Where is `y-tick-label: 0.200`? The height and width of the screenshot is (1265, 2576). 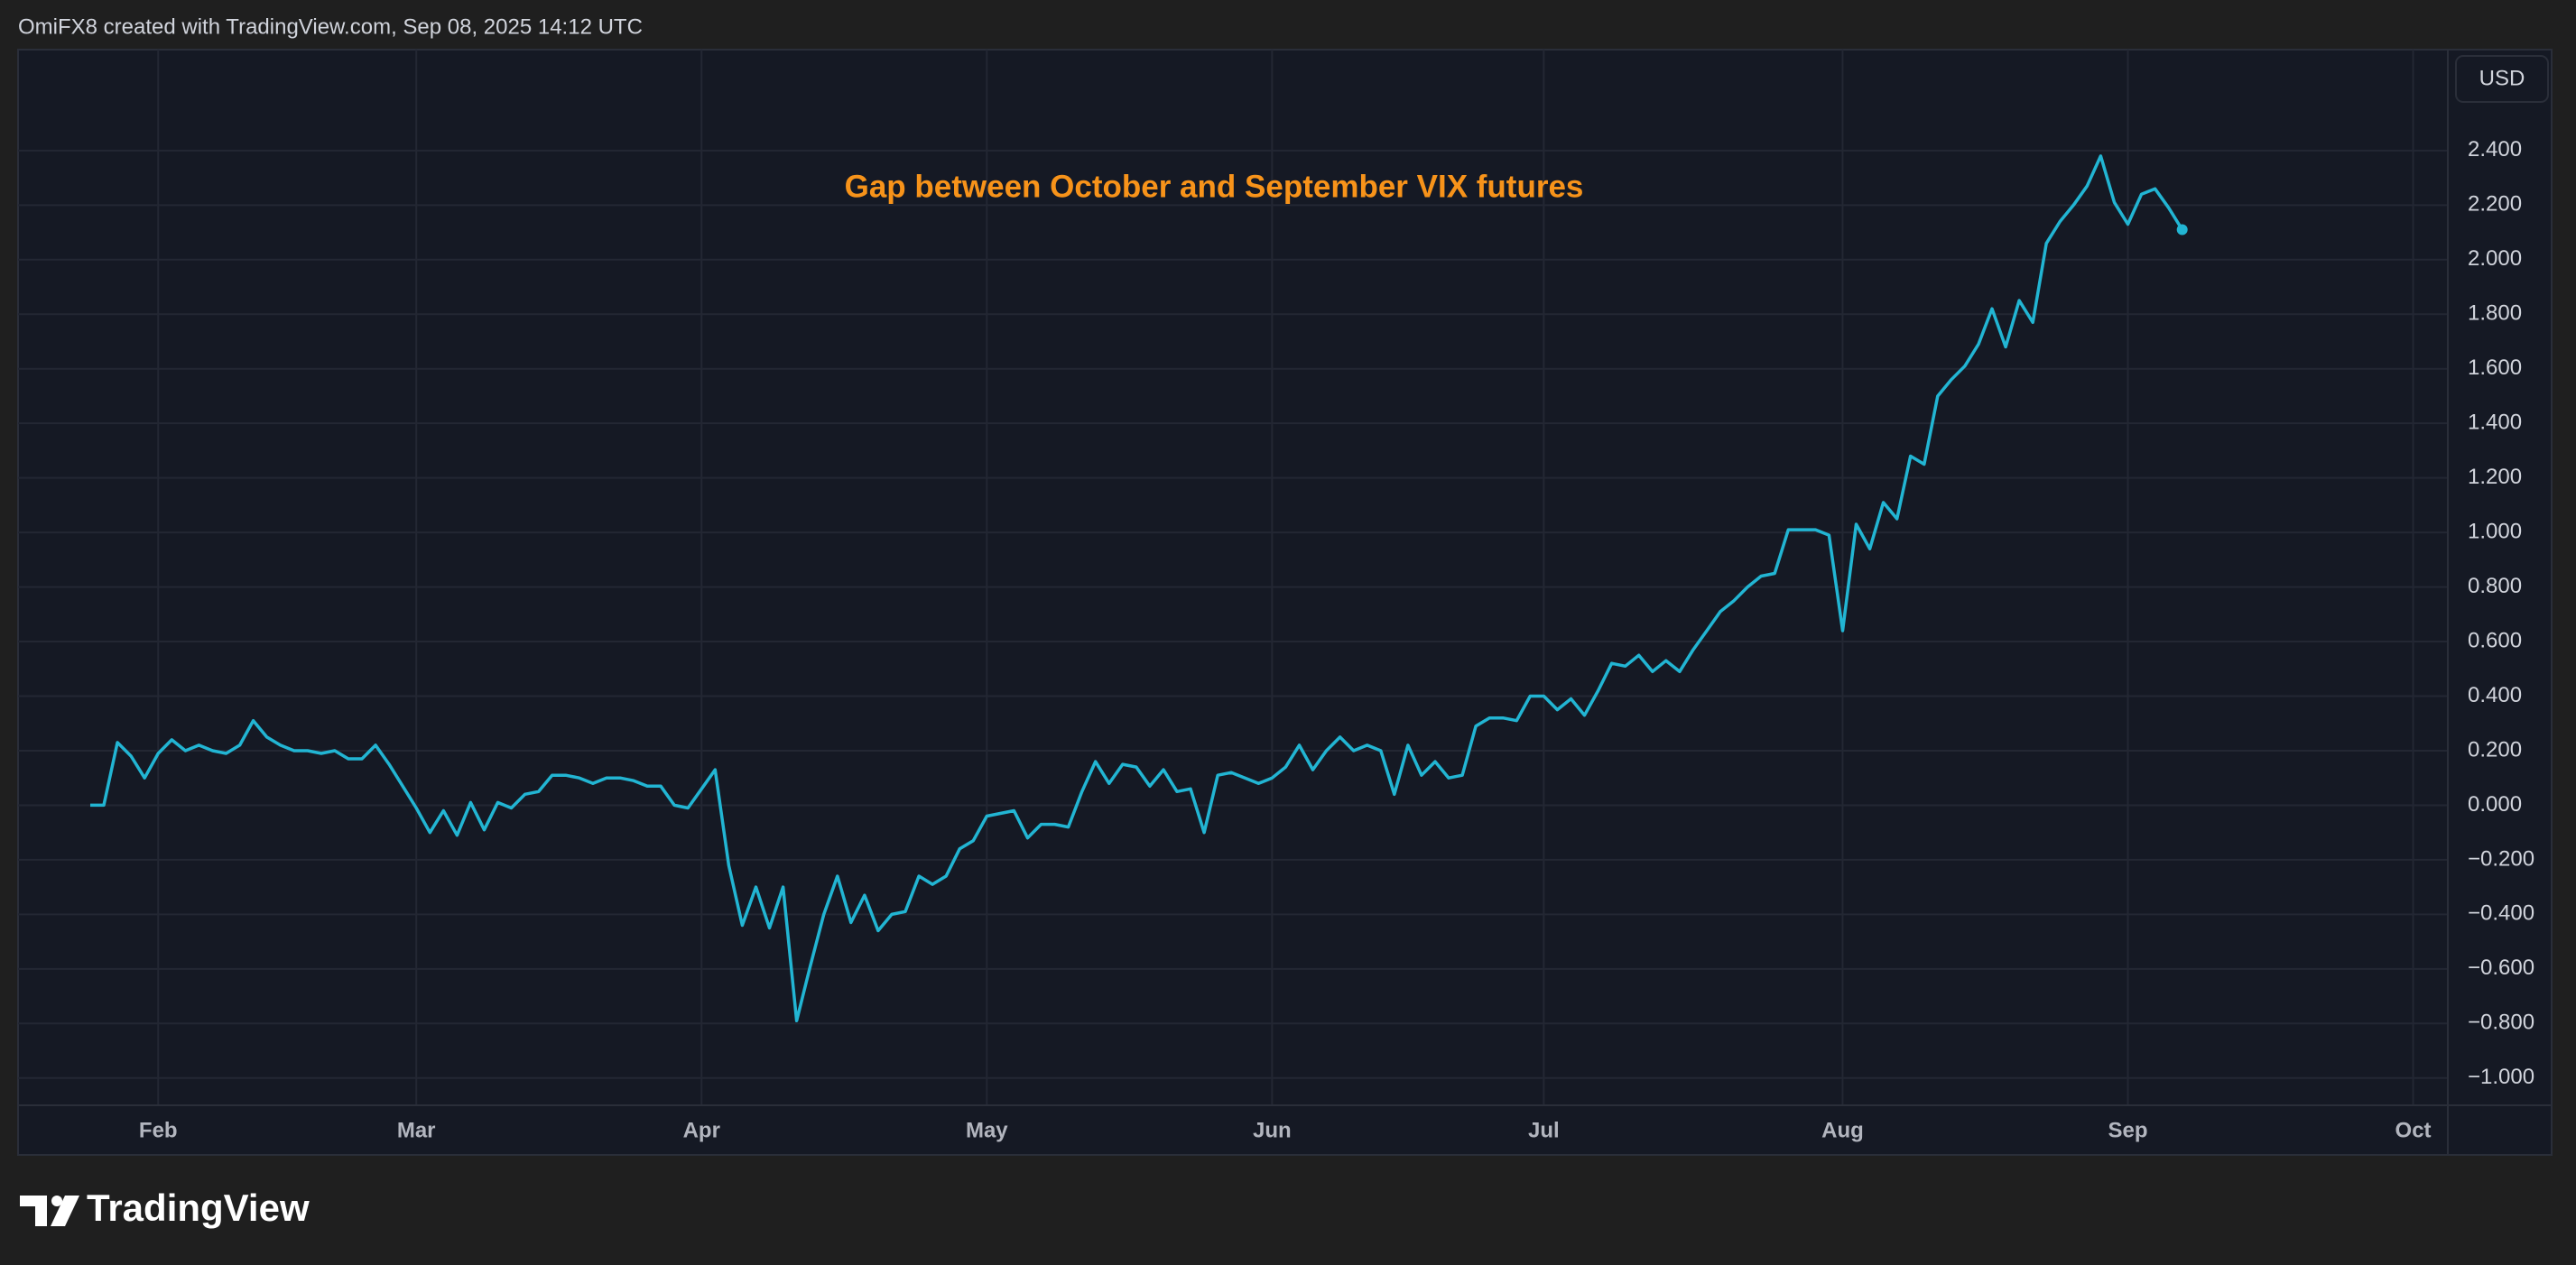
y-tick-label: 0.200 is located at coordinates (2495, 749).